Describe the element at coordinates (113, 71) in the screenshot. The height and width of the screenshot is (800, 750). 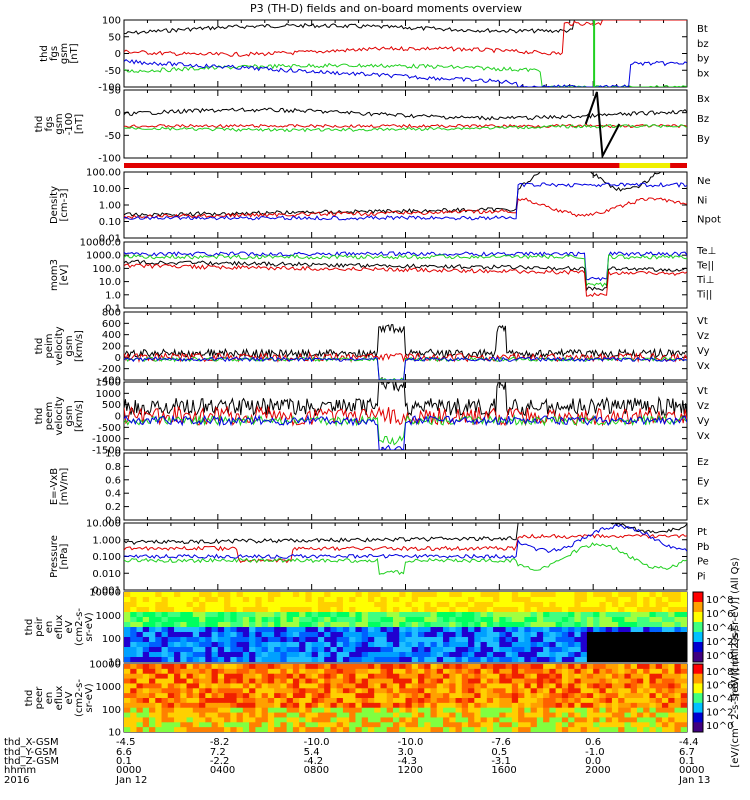
I see `y-tick-label: -50` at that location.